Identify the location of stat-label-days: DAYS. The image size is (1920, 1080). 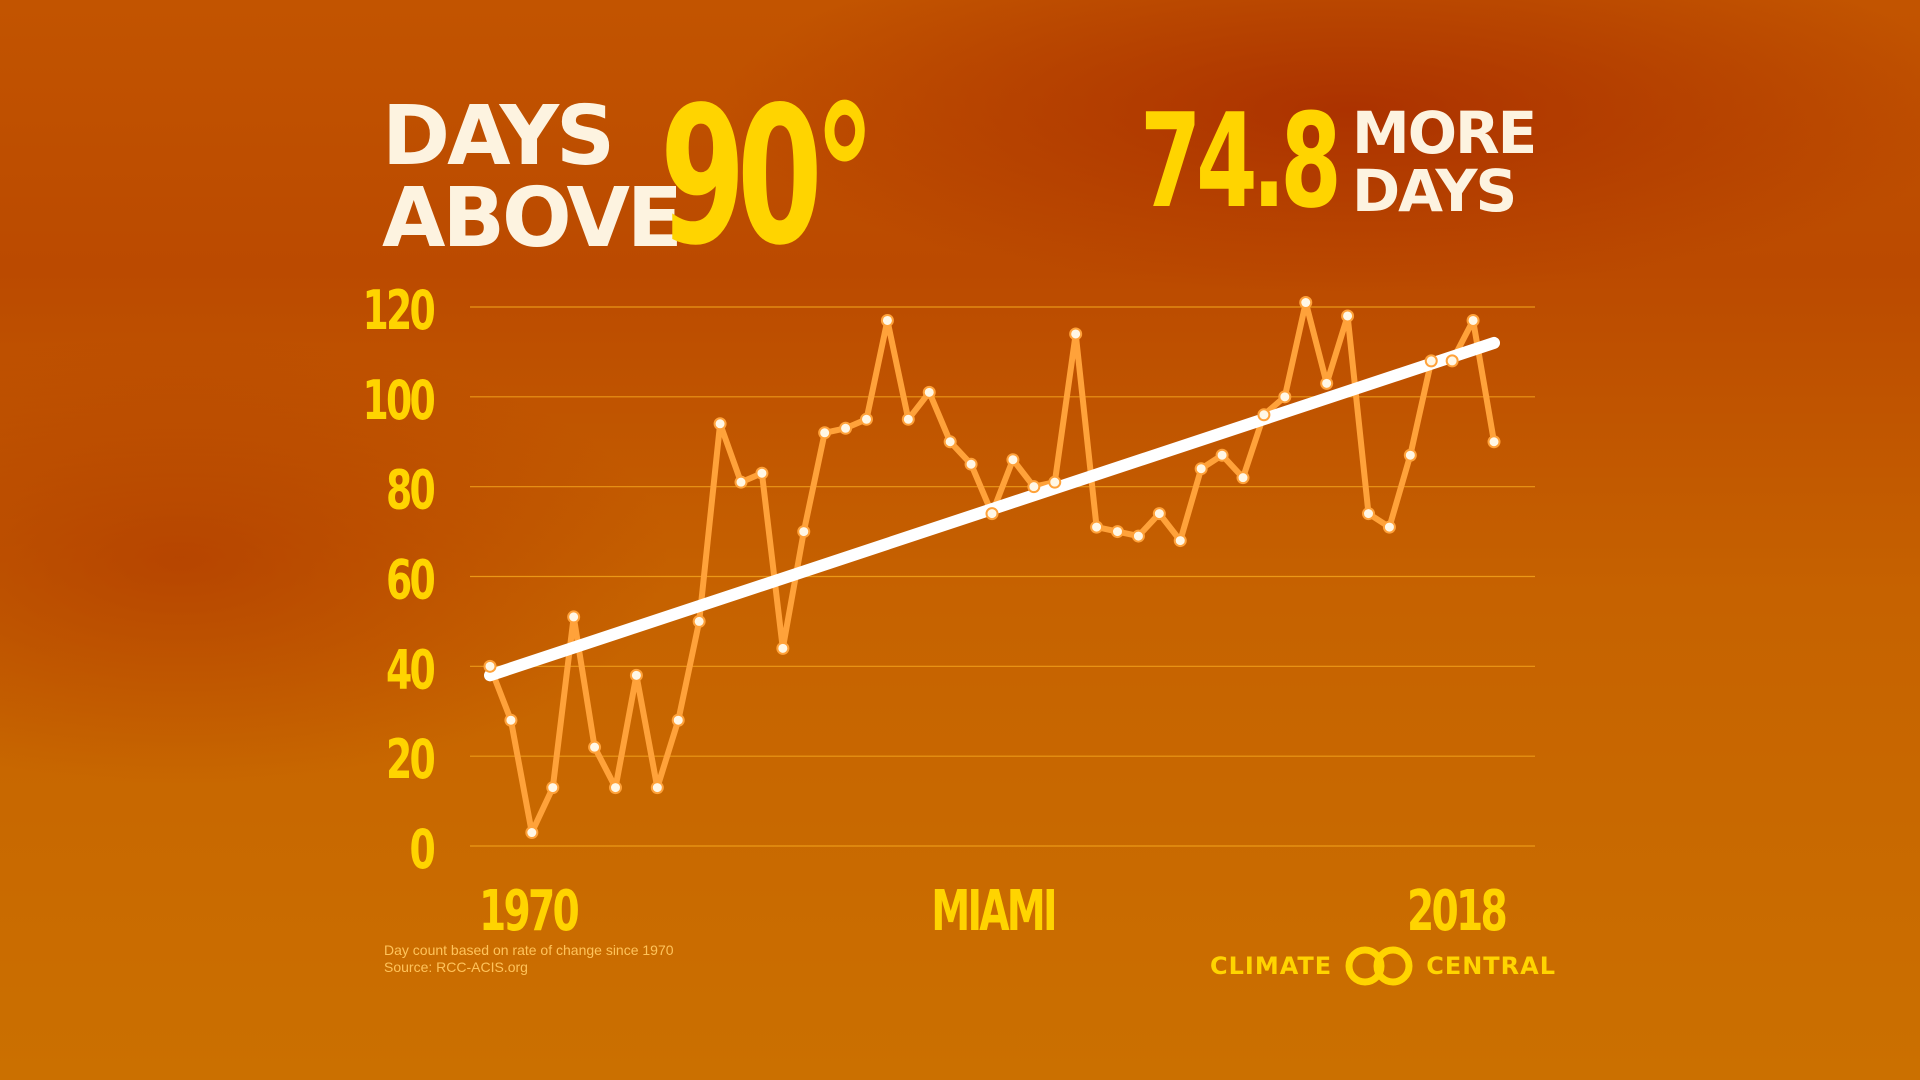
(1434, 191).